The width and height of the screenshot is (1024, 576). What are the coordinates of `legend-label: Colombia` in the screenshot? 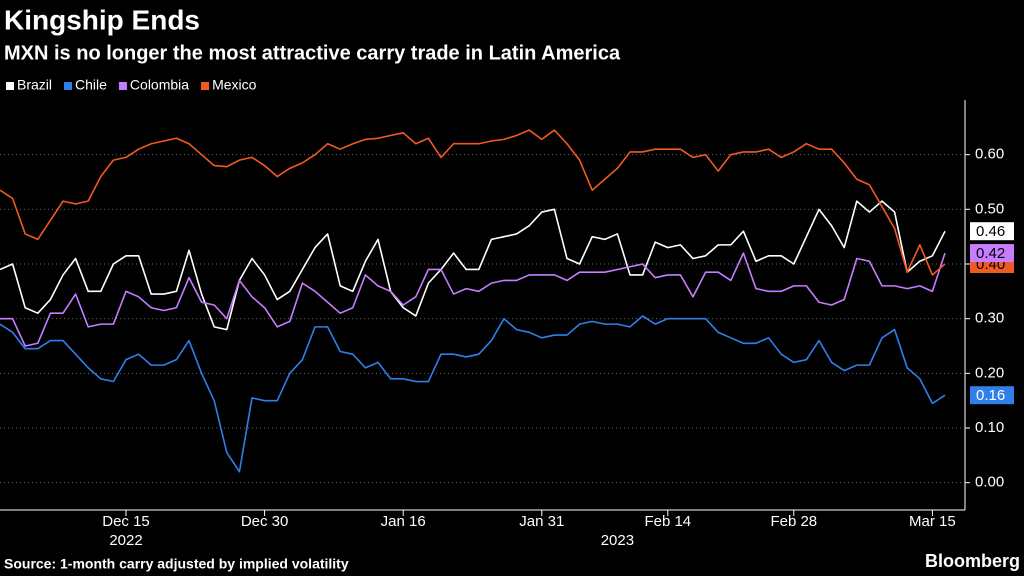 It's located at (159, 85).